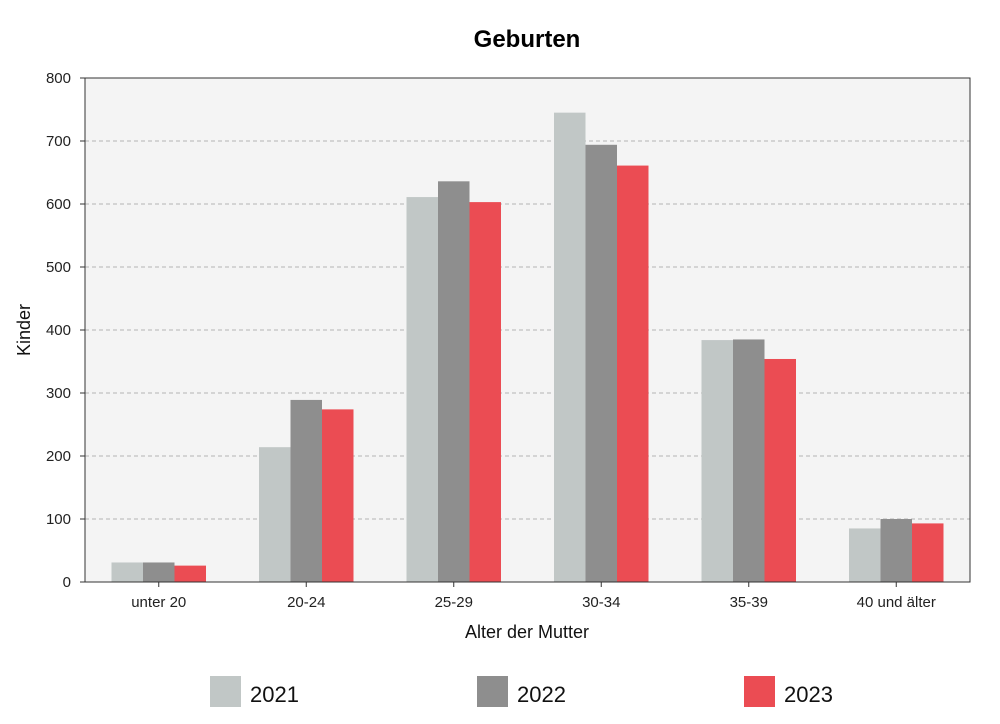 This screenshot has width=1000, height=724. What do you see at coordinates (896, 602) in the screenshot?
I see `x-tick-label: 40 und älter` at bounding box center [896, 602].